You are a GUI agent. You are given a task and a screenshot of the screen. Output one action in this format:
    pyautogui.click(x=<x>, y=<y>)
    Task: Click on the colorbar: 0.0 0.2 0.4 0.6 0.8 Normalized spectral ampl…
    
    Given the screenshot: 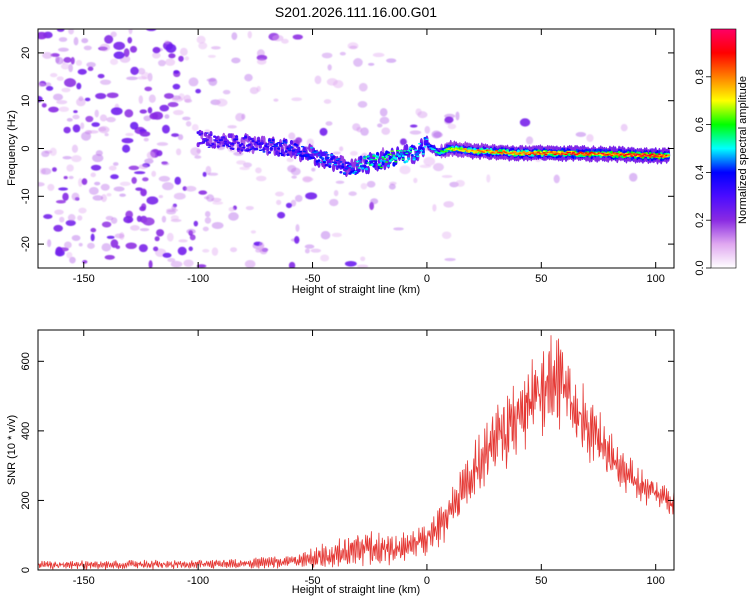 What is the action you would take?
    pyautogui.click(x=721, y=152)
    